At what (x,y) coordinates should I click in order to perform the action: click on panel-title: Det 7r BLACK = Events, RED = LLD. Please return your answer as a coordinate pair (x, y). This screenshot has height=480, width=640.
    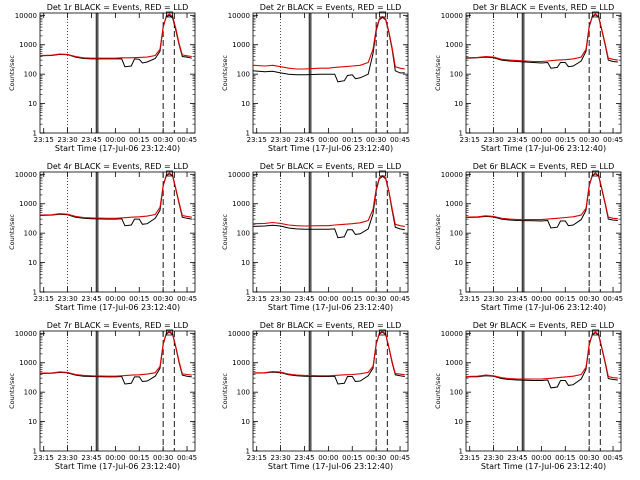
    Looking at the image, I should click on (118, 325).